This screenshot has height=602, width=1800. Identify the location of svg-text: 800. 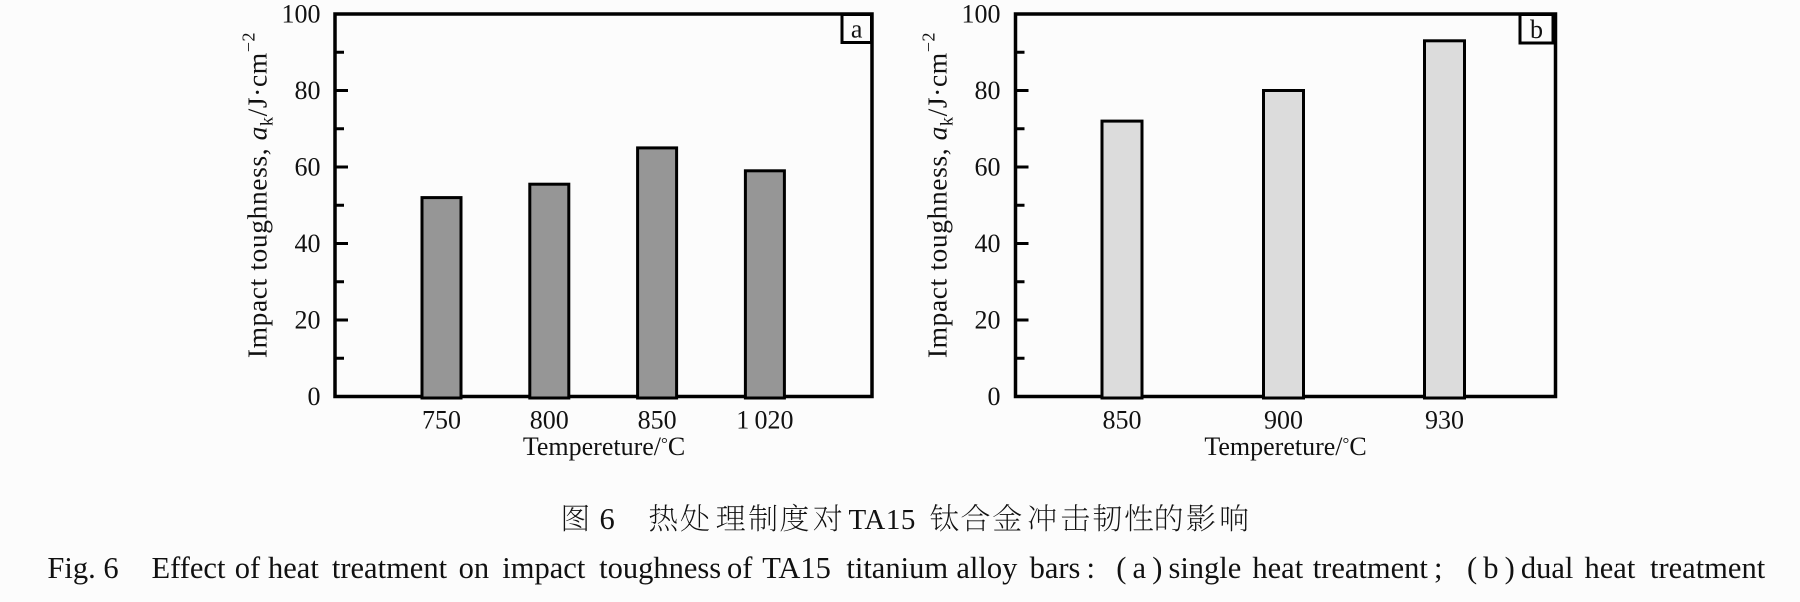
(549, 420).